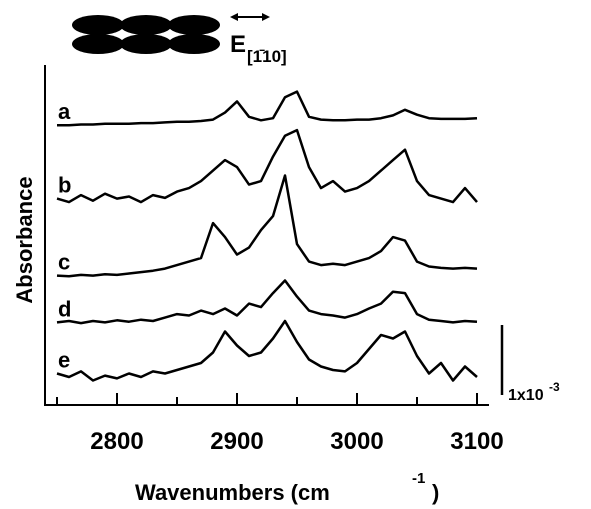  I want to click on x-tick-label: 3100, so click(476, 441).